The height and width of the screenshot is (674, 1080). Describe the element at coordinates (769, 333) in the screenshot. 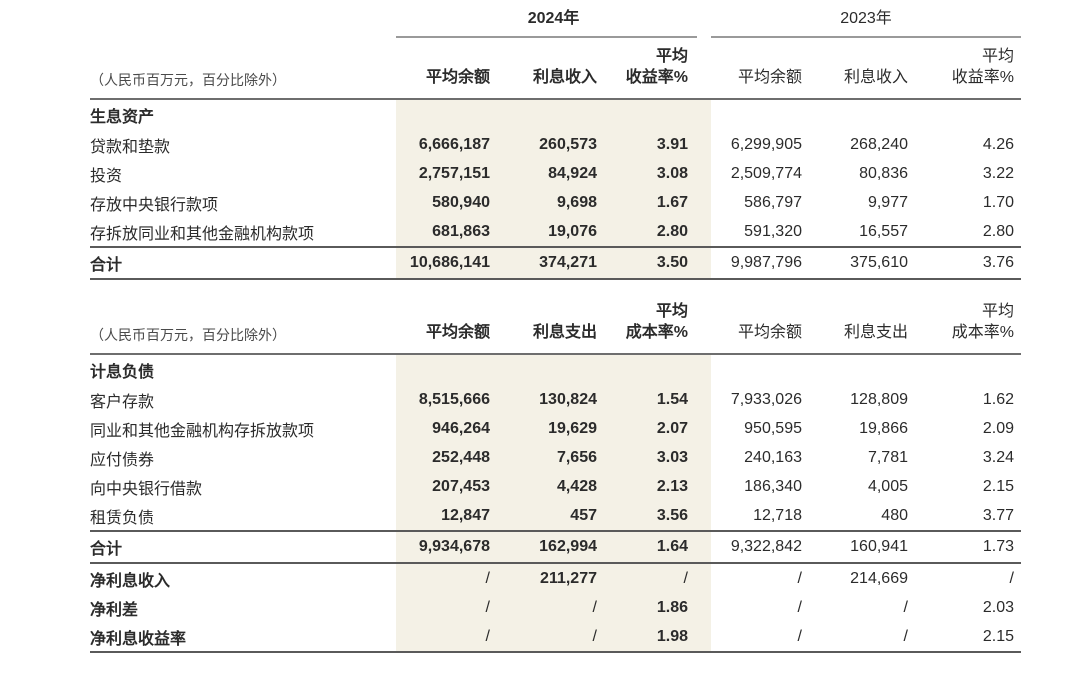

I see `header-2023-avg-balance: 平均余额` at that location.